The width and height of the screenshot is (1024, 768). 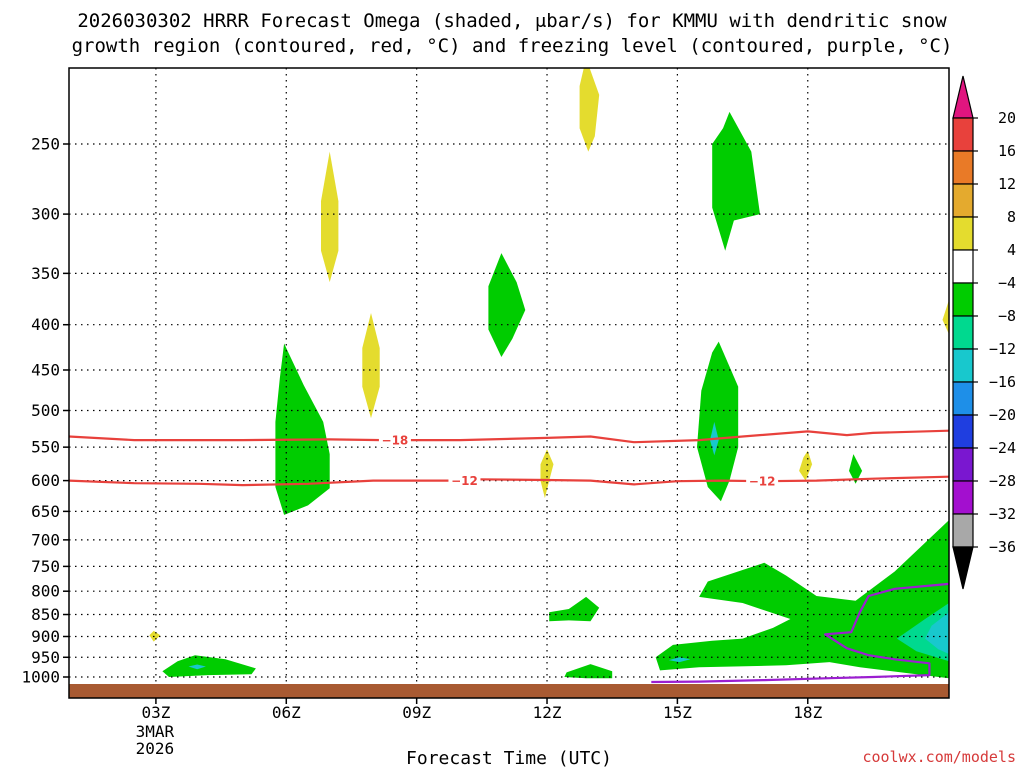 What do you see at coordinates (155, 731) in the screenshot?
I see `x-tick-sublabel-3-0: 3MAR` at bounding box center [155, 731].